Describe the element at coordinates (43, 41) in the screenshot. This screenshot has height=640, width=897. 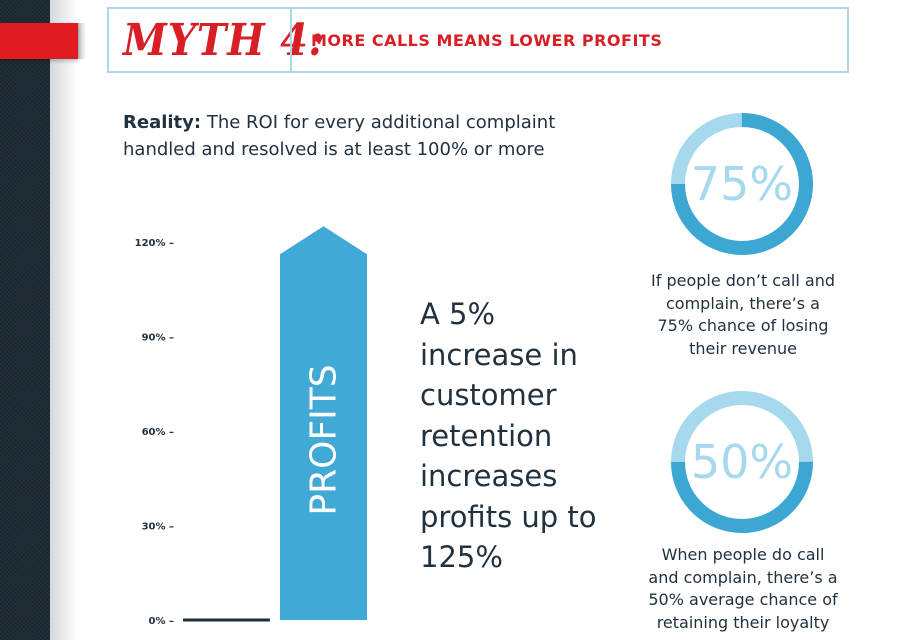
I see `red-ribbon-tab` at that location.